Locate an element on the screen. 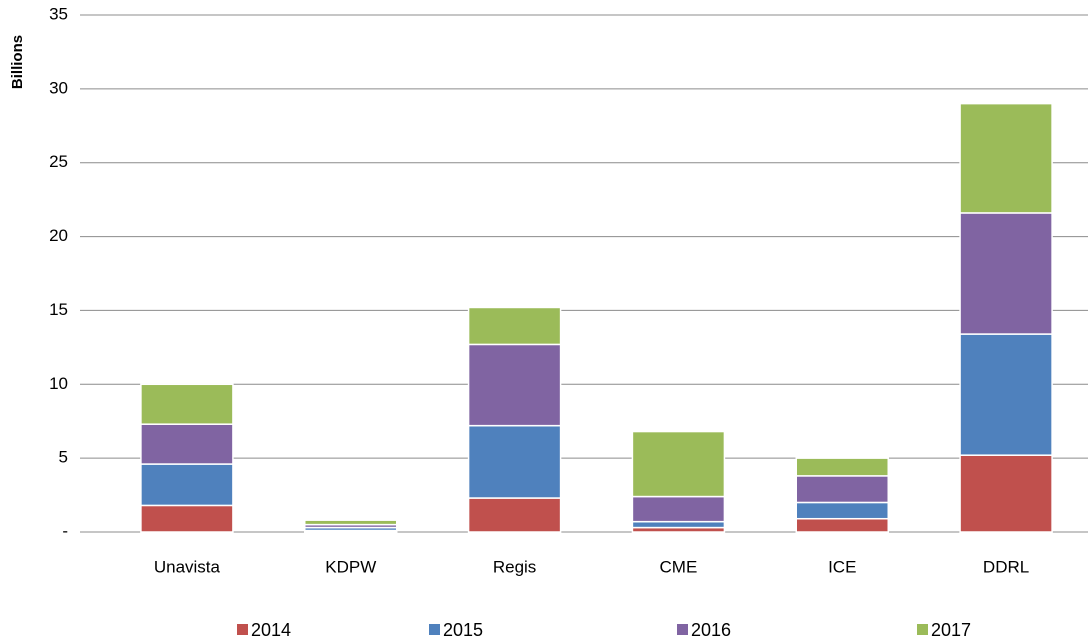 Image resolution: width=1088 pixels, height=642 pixels. x-tick-label: KDPW is located at coordinates (350, 566).